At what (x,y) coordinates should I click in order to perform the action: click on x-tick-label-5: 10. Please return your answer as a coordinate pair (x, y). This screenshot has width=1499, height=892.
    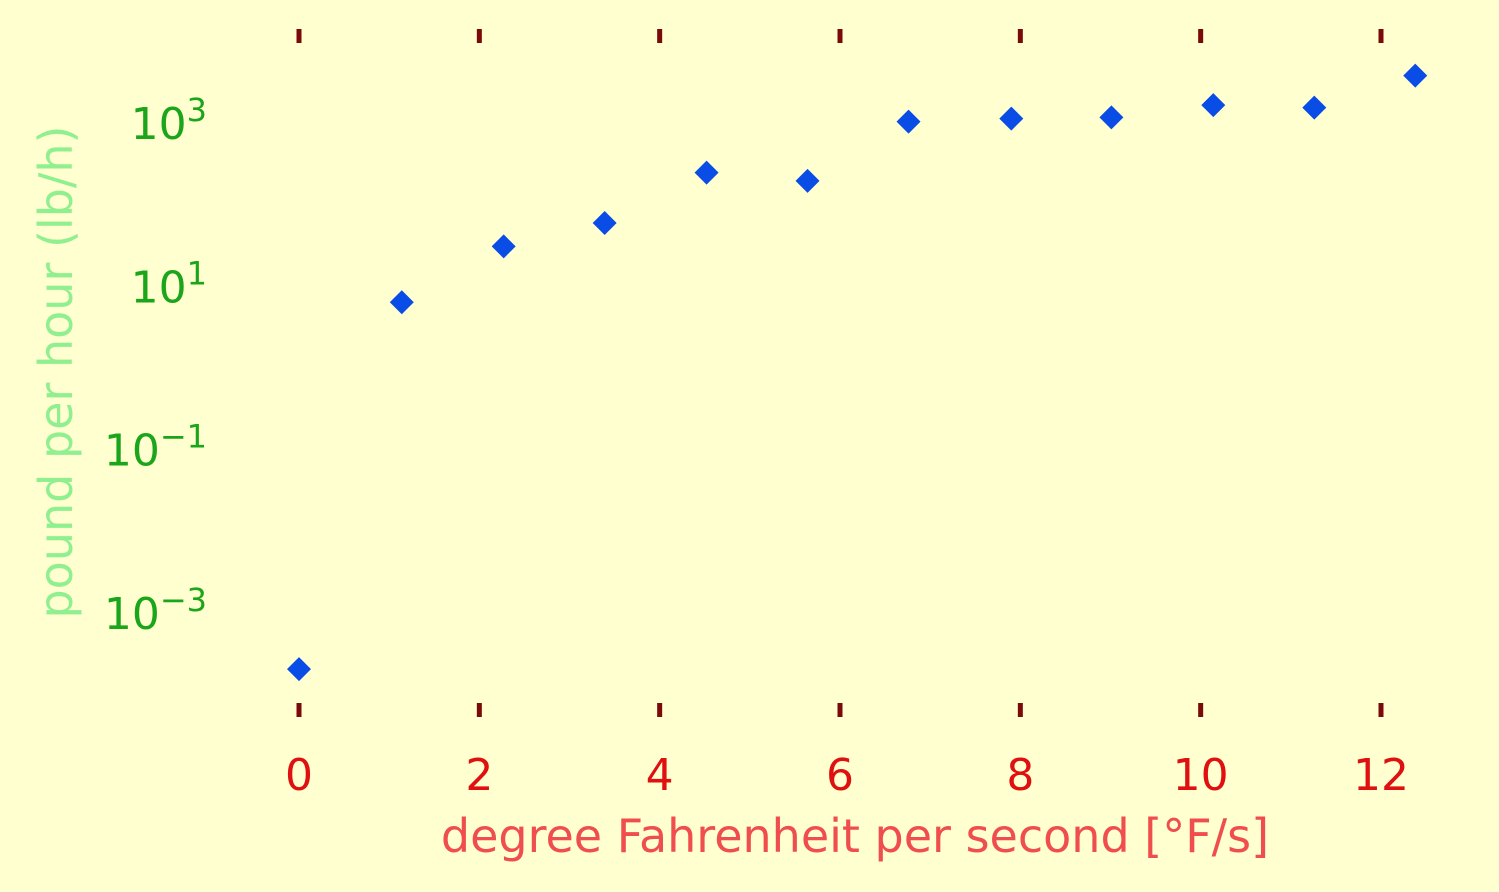
    Looking at the image, I should click on (1201, 775).